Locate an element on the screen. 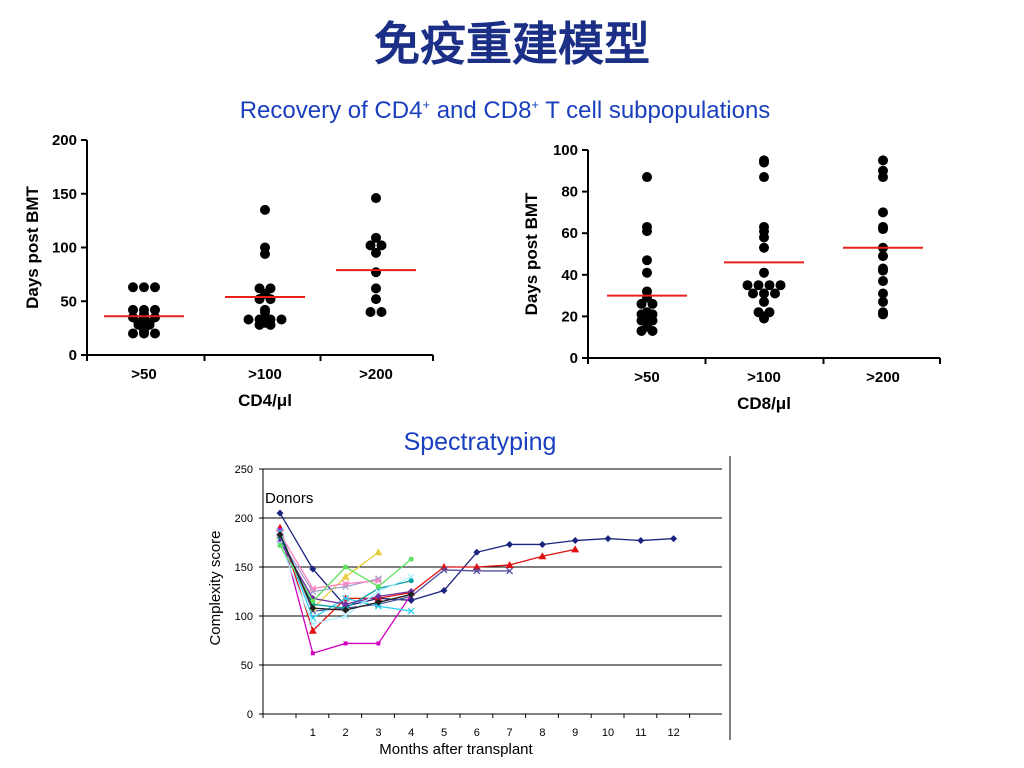 This screenshot has height=768, width=1024. y-tick-label: 200 is located at coordinates (244, 519).